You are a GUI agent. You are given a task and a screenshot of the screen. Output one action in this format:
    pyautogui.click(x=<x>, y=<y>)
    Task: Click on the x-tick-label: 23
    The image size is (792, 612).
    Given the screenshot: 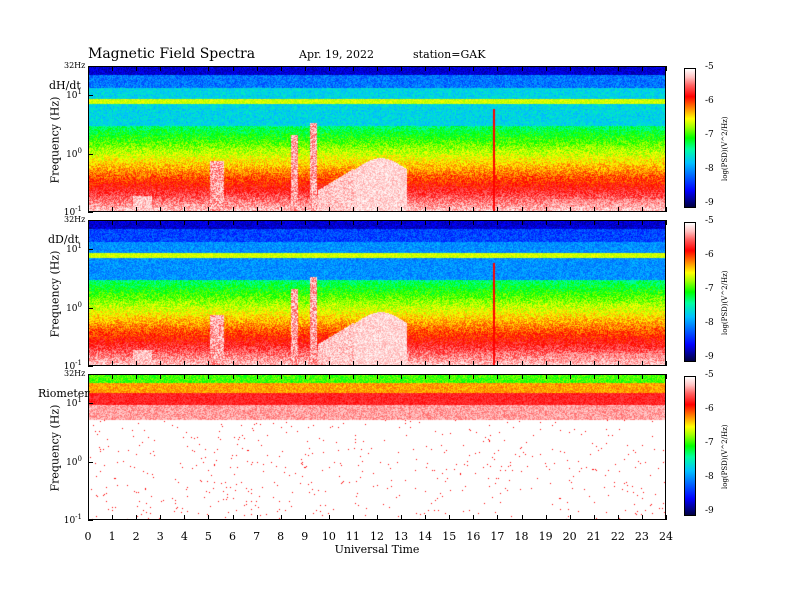 What is the action you would take?
    pyautogui.click(x=641, y=536)
    